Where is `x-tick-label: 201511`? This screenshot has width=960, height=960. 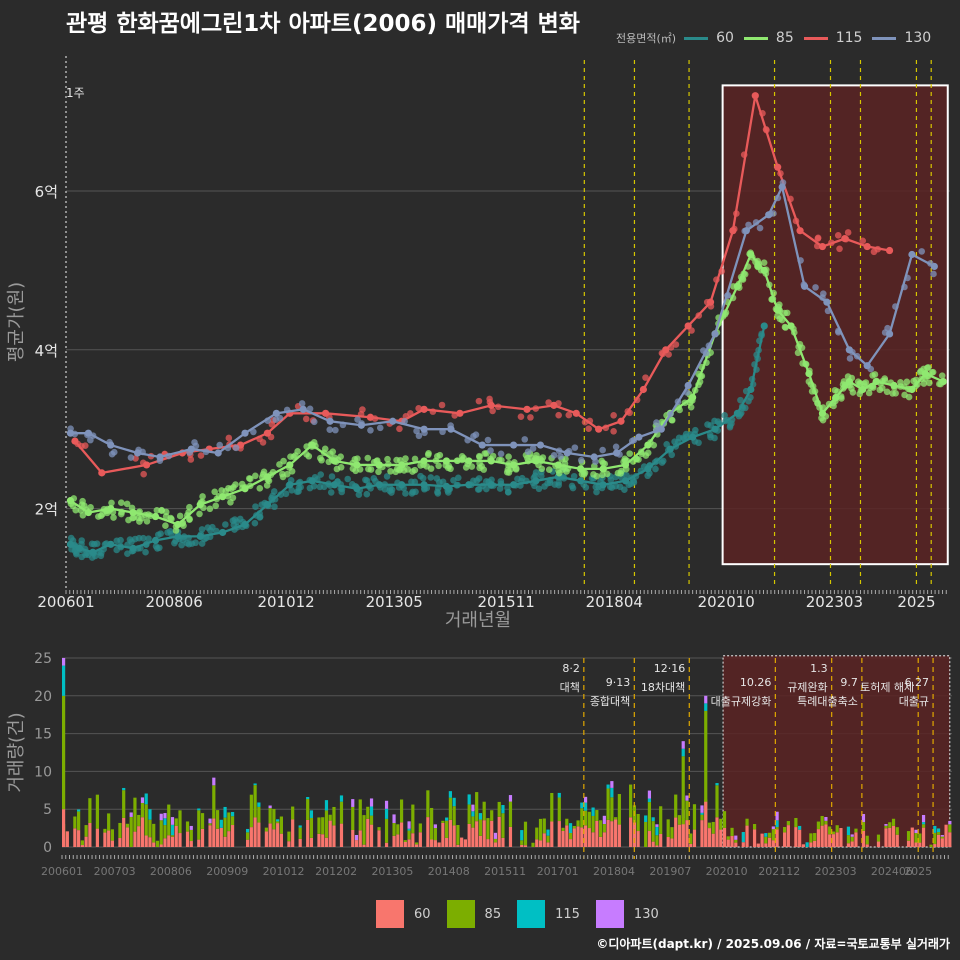
x-tick-label: 201511 is located at coordinates (505, 871).